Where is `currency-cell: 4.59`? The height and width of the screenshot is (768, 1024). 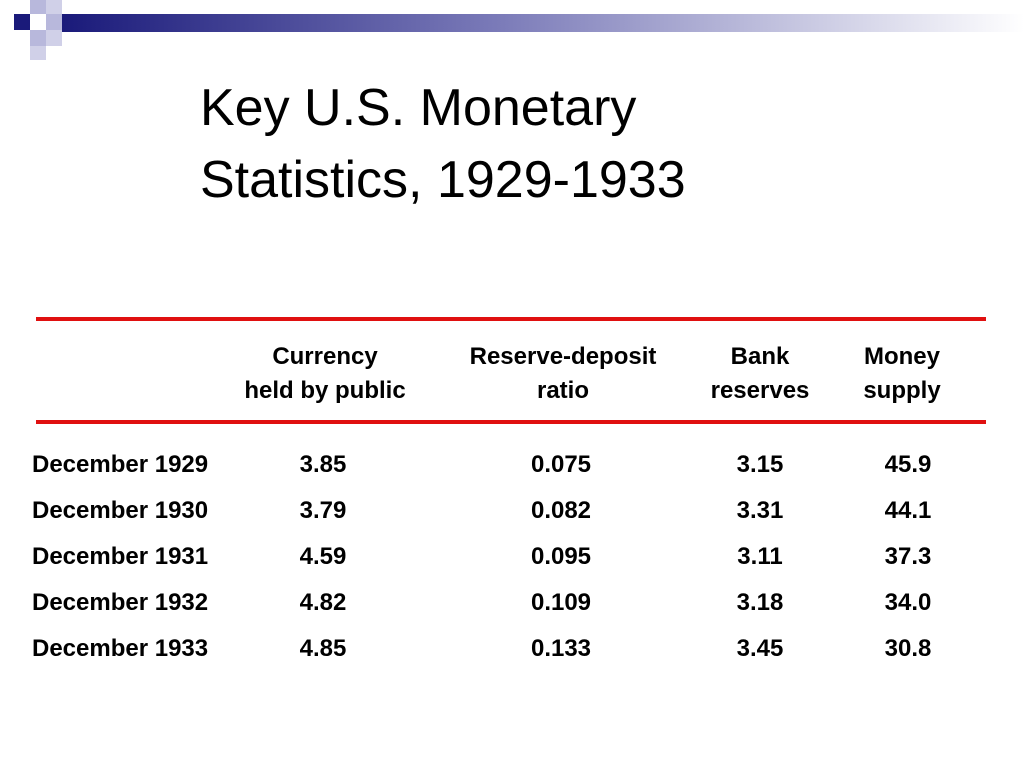
currency-cell: 4.59 is located at coordinates (323, 556).